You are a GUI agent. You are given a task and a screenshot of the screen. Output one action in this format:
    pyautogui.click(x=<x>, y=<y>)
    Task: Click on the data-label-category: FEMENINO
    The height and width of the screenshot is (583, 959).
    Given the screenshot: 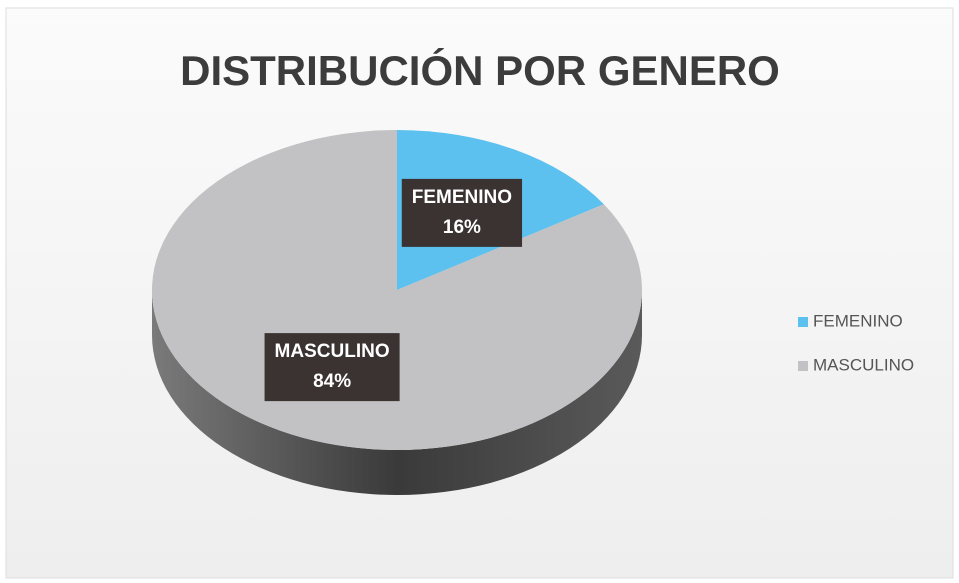 What is the action you would take?
    pyautogui.click(x=462, y=197)
    